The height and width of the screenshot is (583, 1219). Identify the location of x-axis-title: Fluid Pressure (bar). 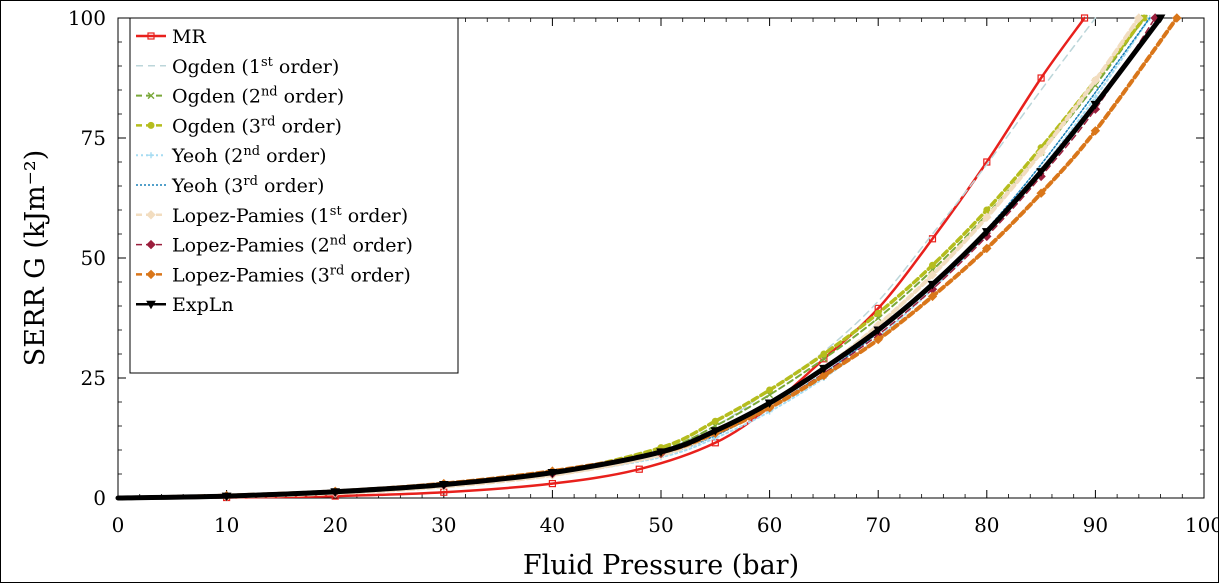
(661, 565).